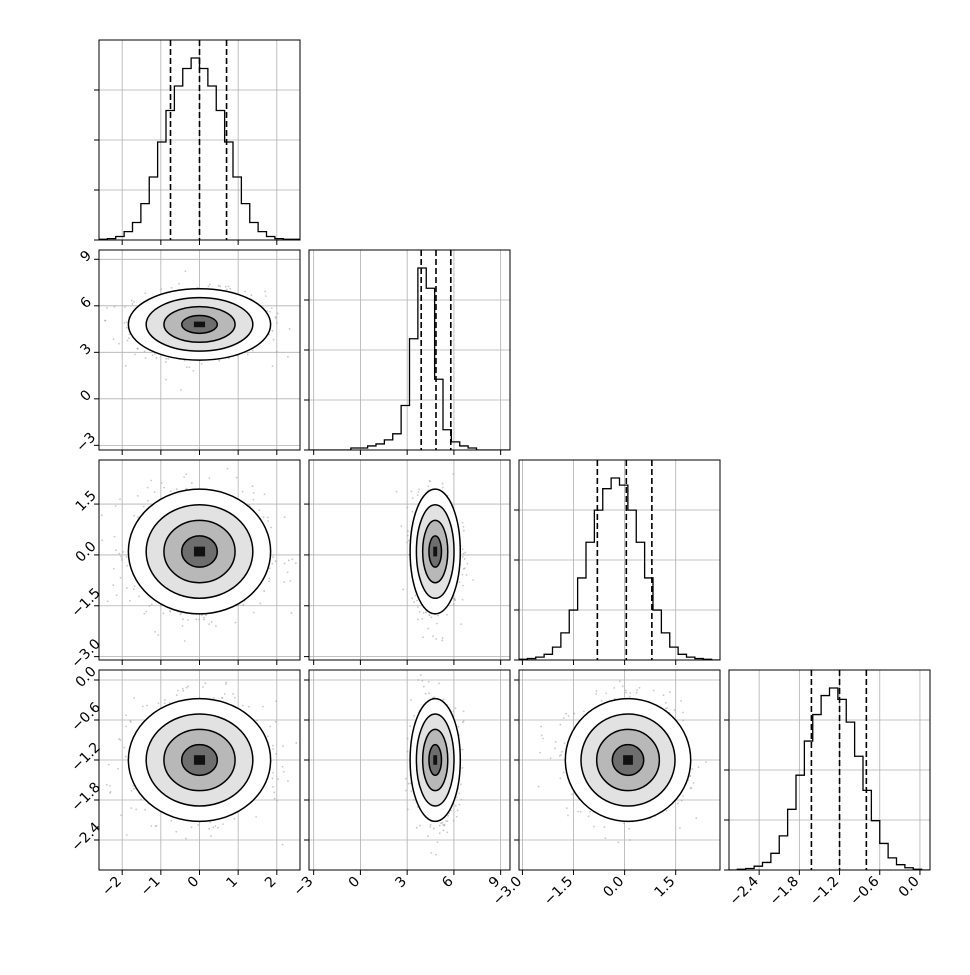  What do you see at coordinates (194, 883) in the screenshot?
I see `x-tick-label: 0` at bounding box center [194, 883].